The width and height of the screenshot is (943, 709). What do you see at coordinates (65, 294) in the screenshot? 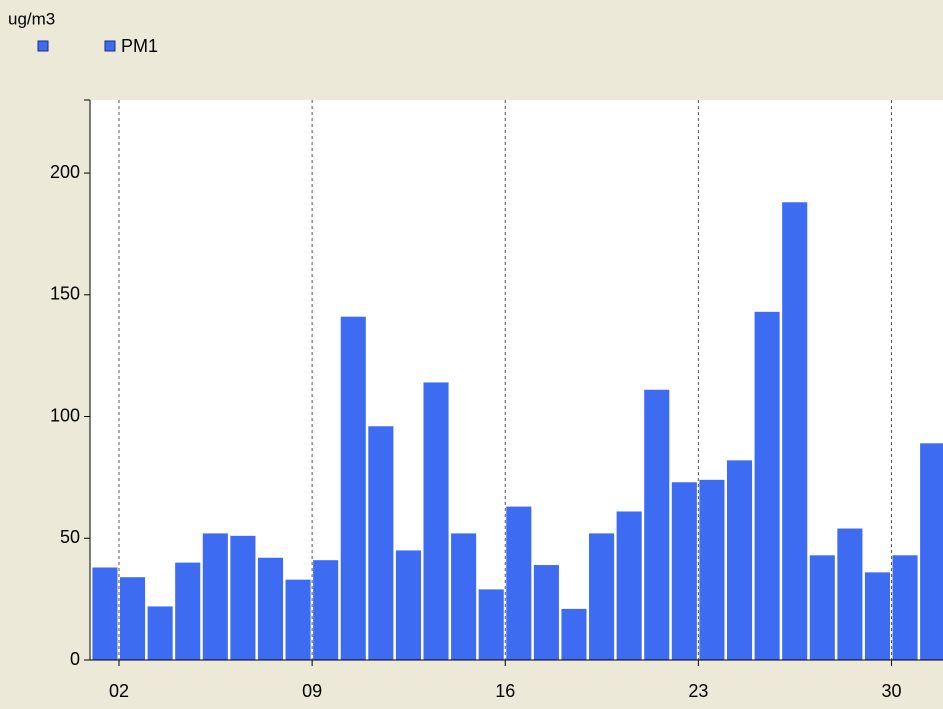
I see `y-tick-label: 150` at bounding box center [65, 294].